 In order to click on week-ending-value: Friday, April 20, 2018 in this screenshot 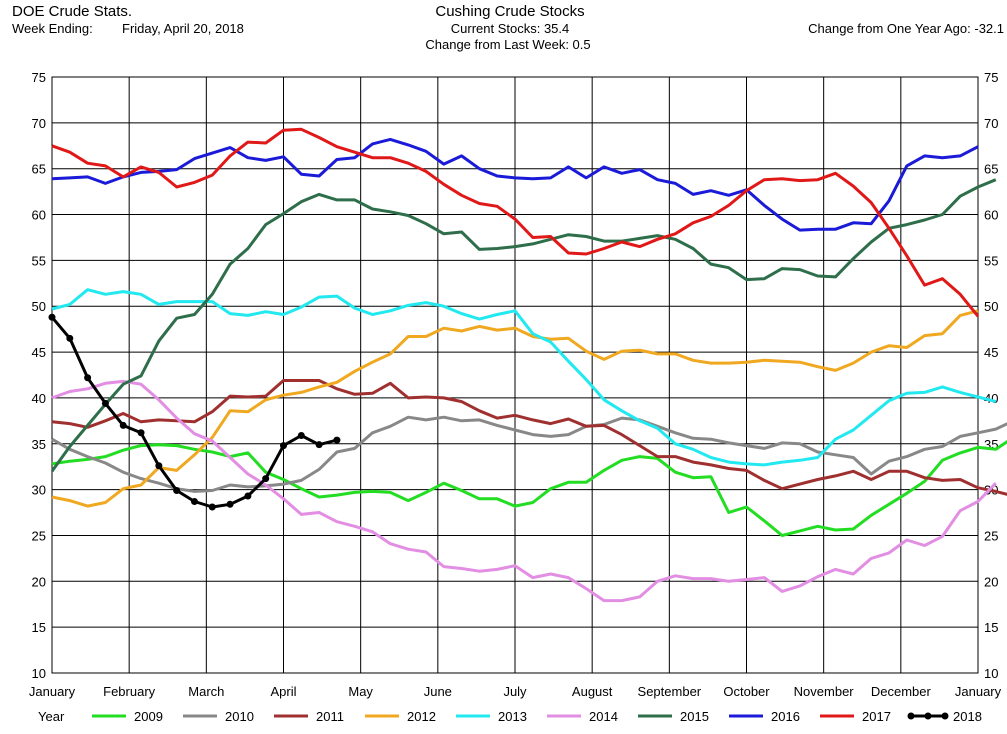, I will do `click(183, 28)`.